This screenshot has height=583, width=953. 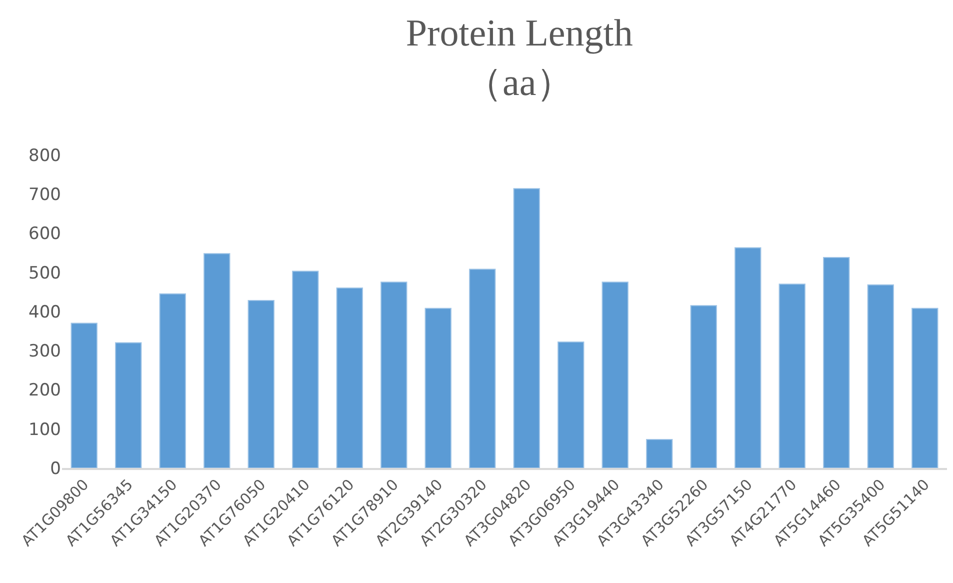 I want to click on y-tick-label: 400, so click(x=44, y=312).